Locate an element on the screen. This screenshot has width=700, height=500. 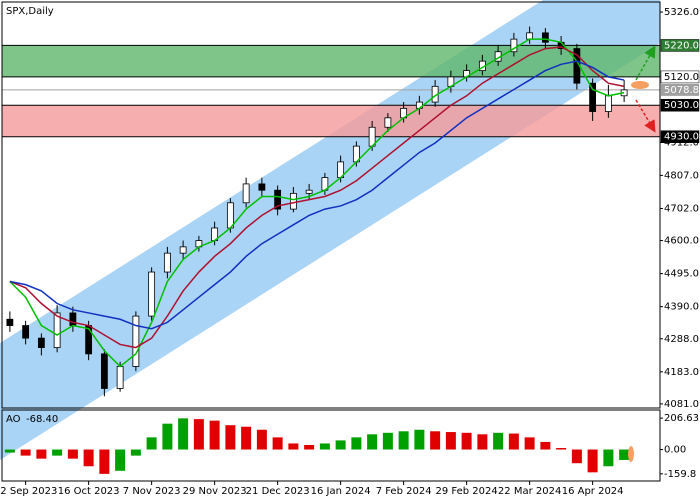
chart-title: SPX,Daily is located at coordinates (30, 11).